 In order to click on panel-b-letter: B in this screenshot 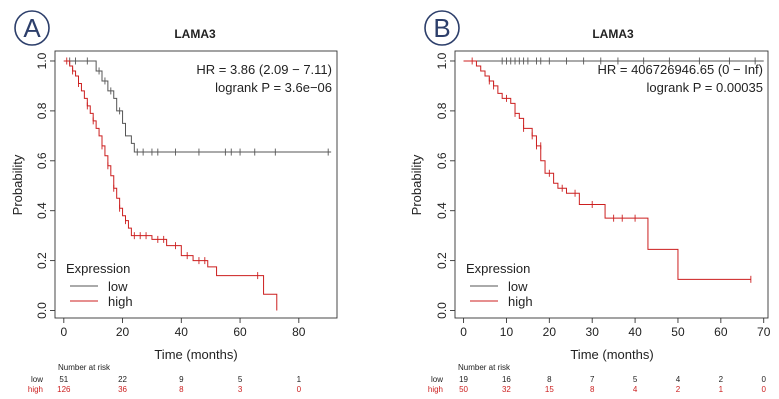, I will do `click(441, 28)`.